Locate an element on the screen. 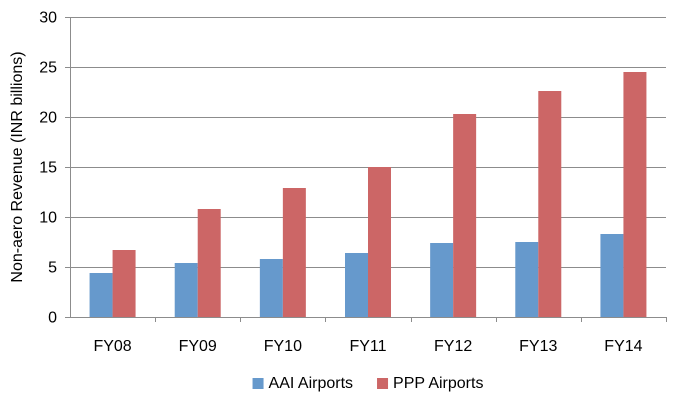  bar-ppp-airports-fy09 is located at coordinates (209, 263).